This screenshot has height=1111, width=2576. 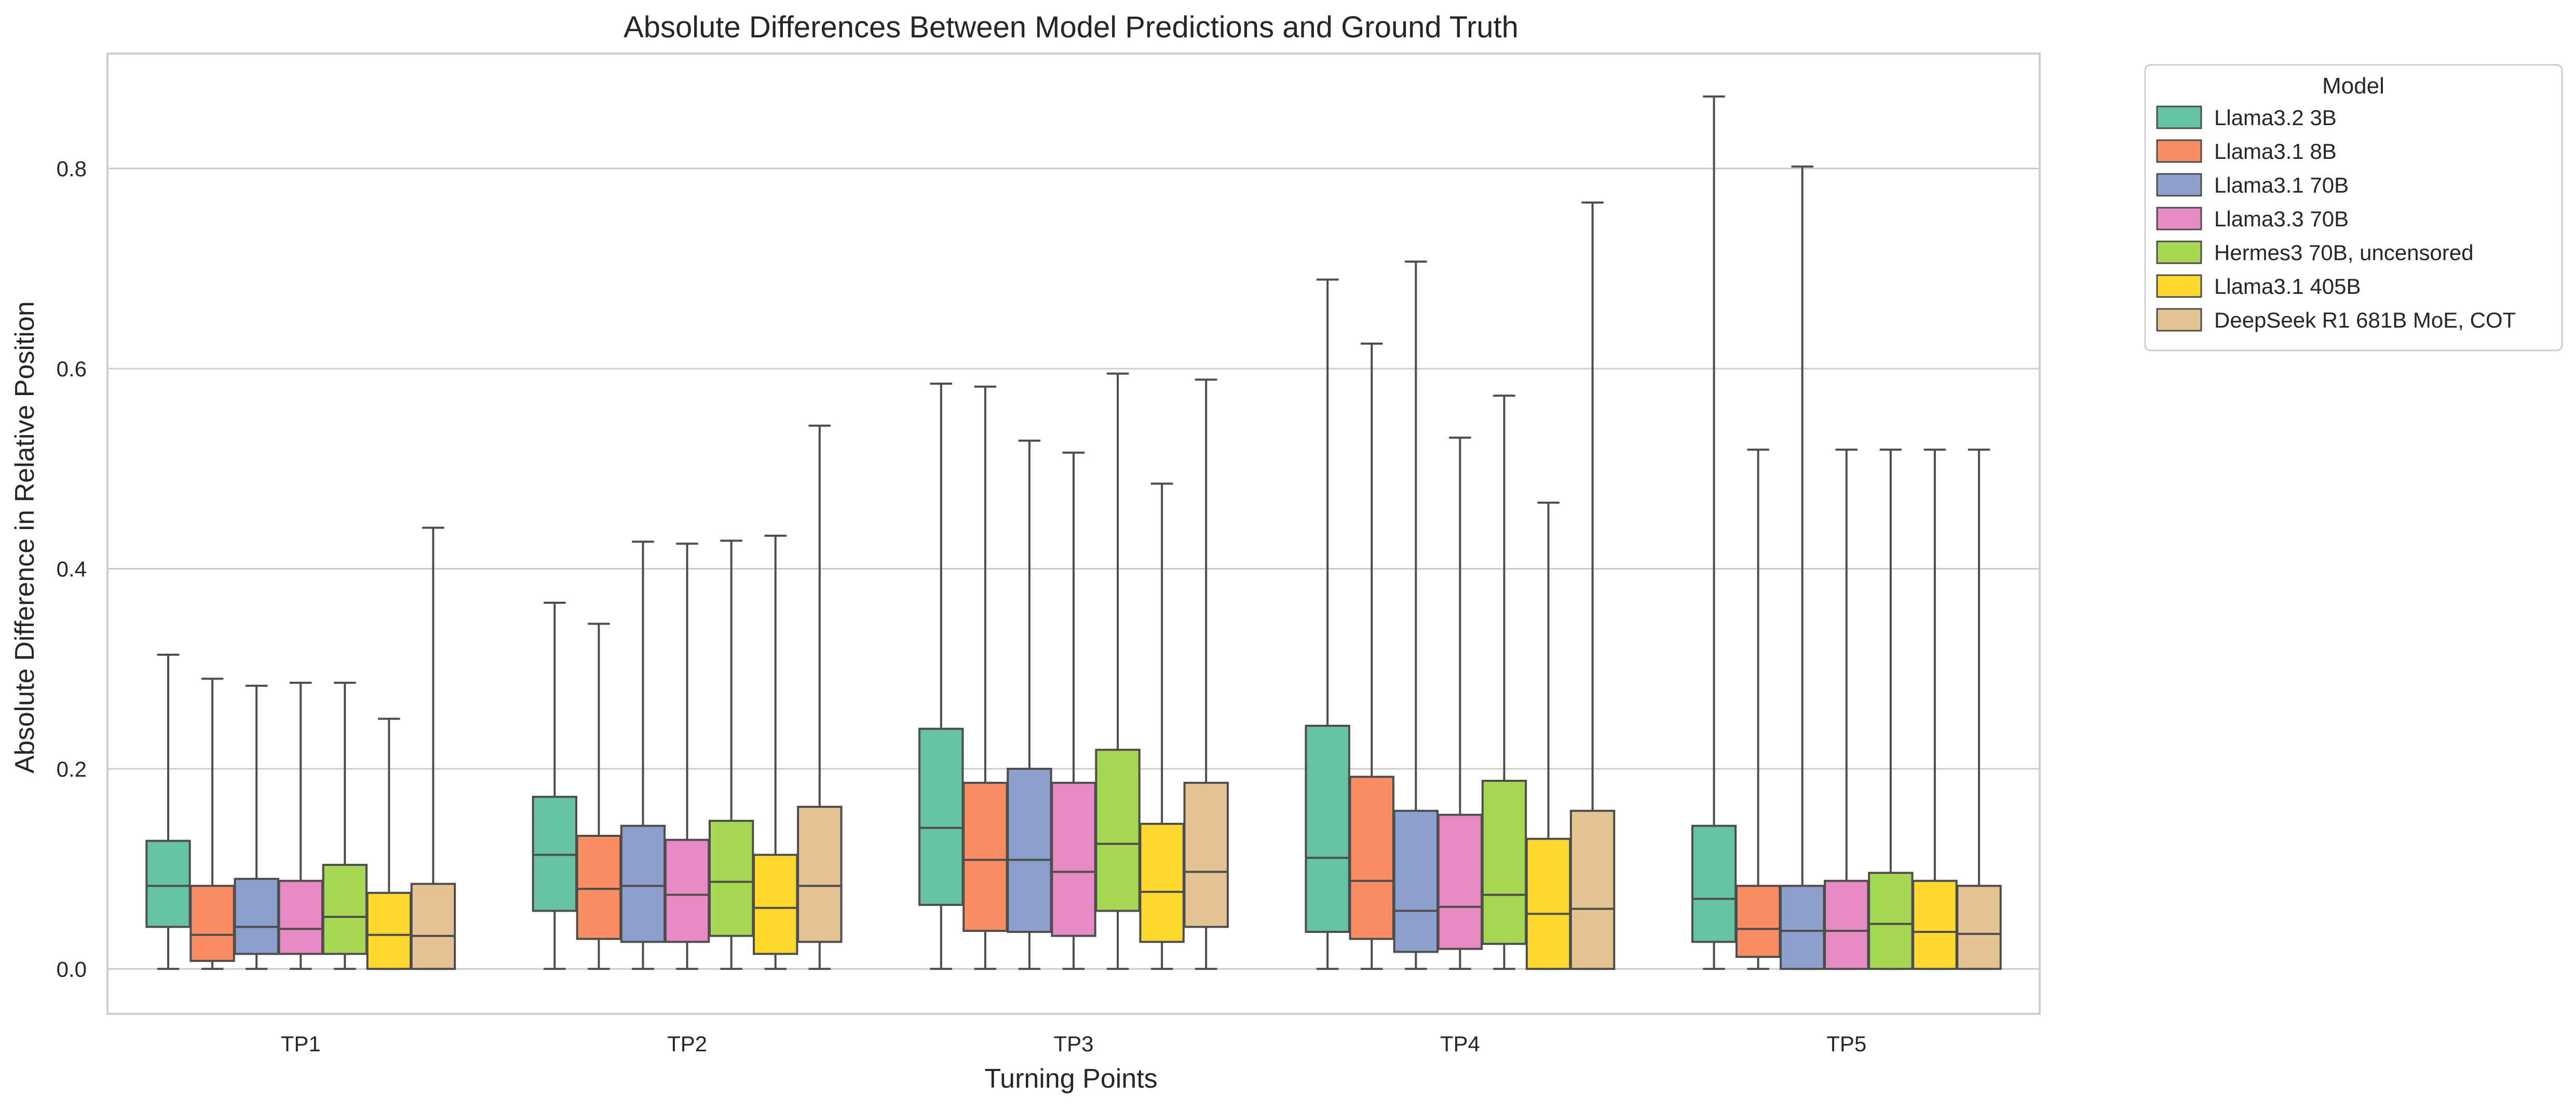 I want to click on x-tick-label: TP5, so click(x=1846, y=1044).